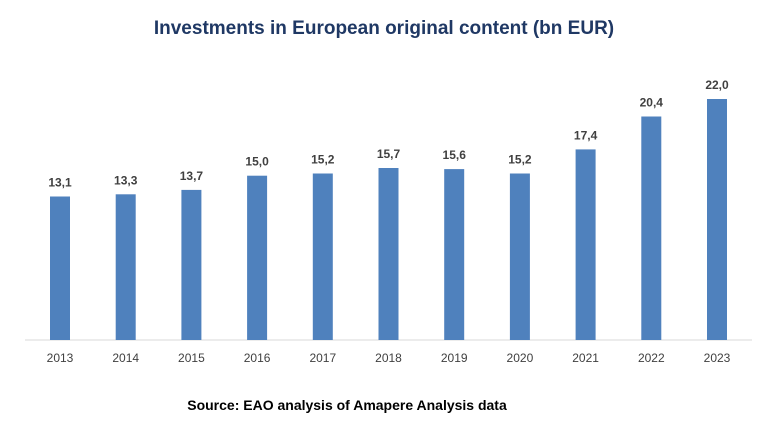  I want to click on value-label-2016: 15,0, so click(257, 162).